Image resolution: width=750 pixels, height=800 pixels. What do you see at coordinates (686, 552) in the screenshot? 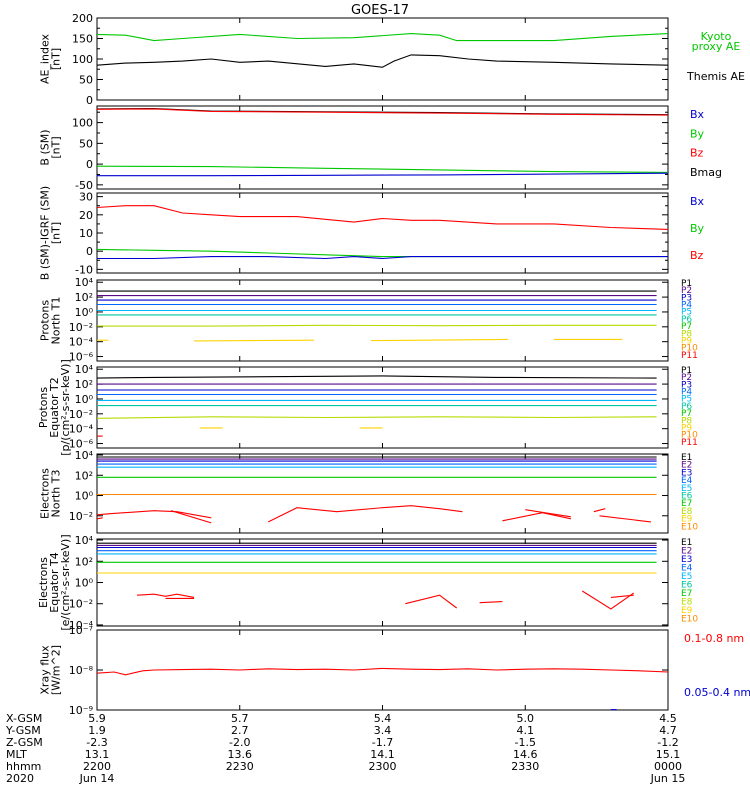
I see `legend-entry: E2` at bounding box center [686, 552].